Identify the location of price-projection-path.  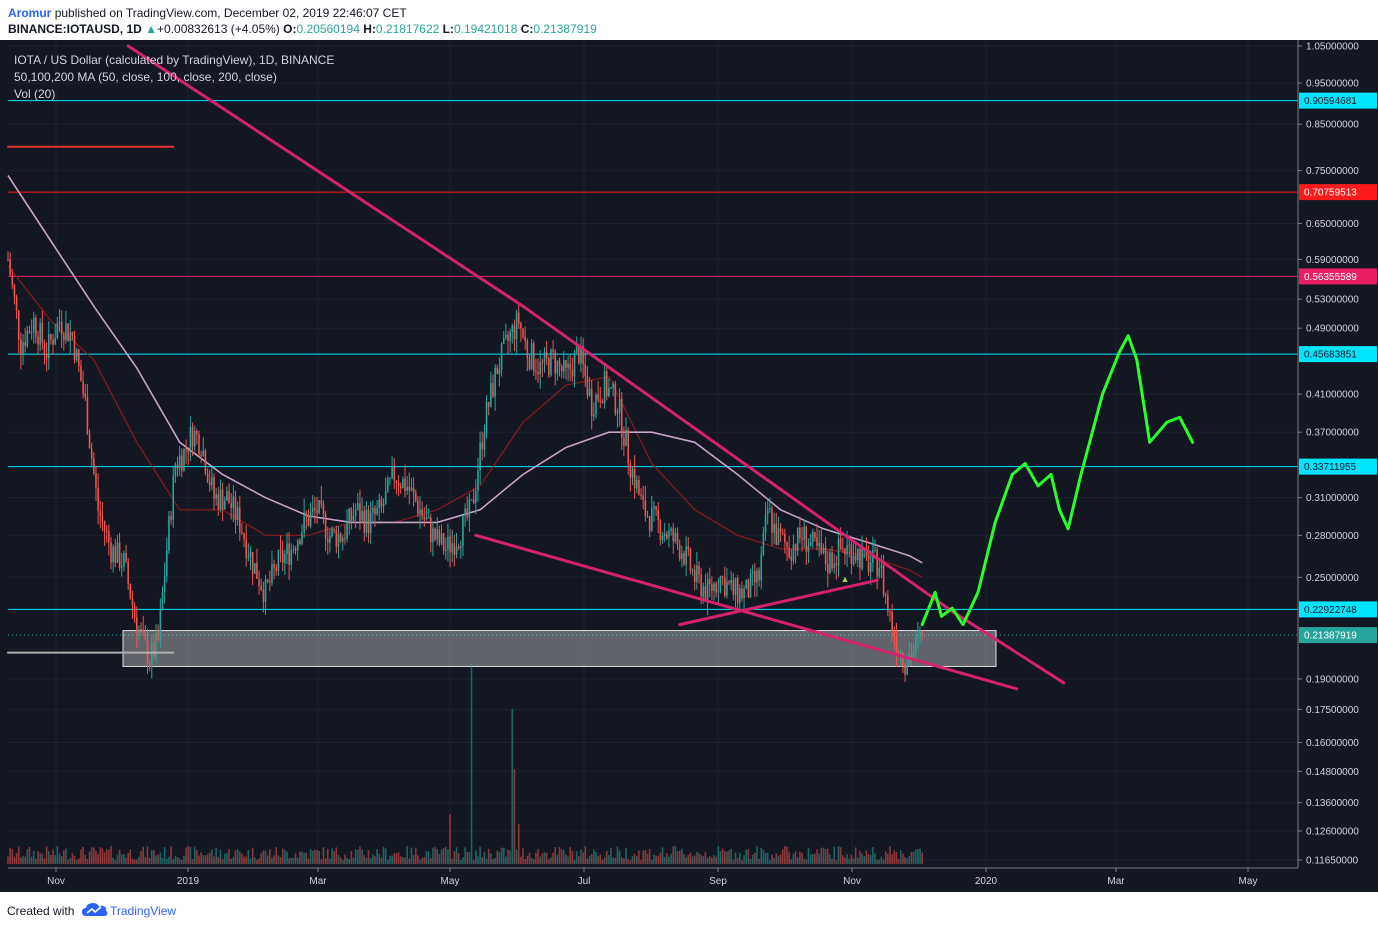
(1057, 480).